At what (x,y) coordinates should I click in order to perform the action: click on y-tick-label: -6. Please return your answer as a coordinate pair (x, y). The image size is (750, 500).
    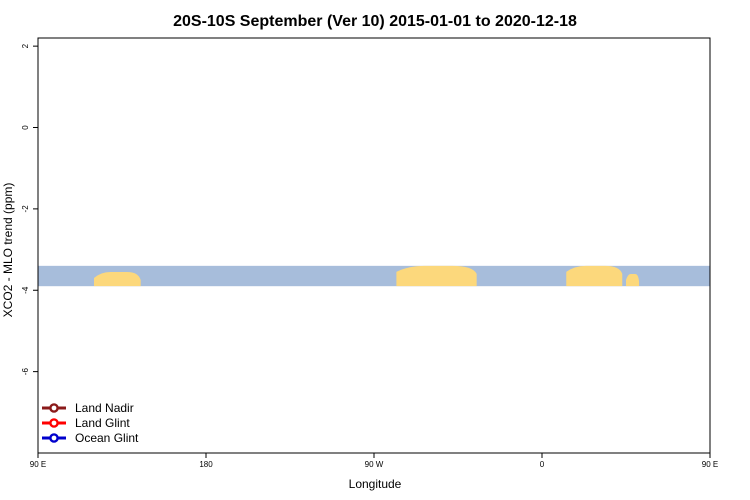
    Looking at the image, I should click on (25, 372).